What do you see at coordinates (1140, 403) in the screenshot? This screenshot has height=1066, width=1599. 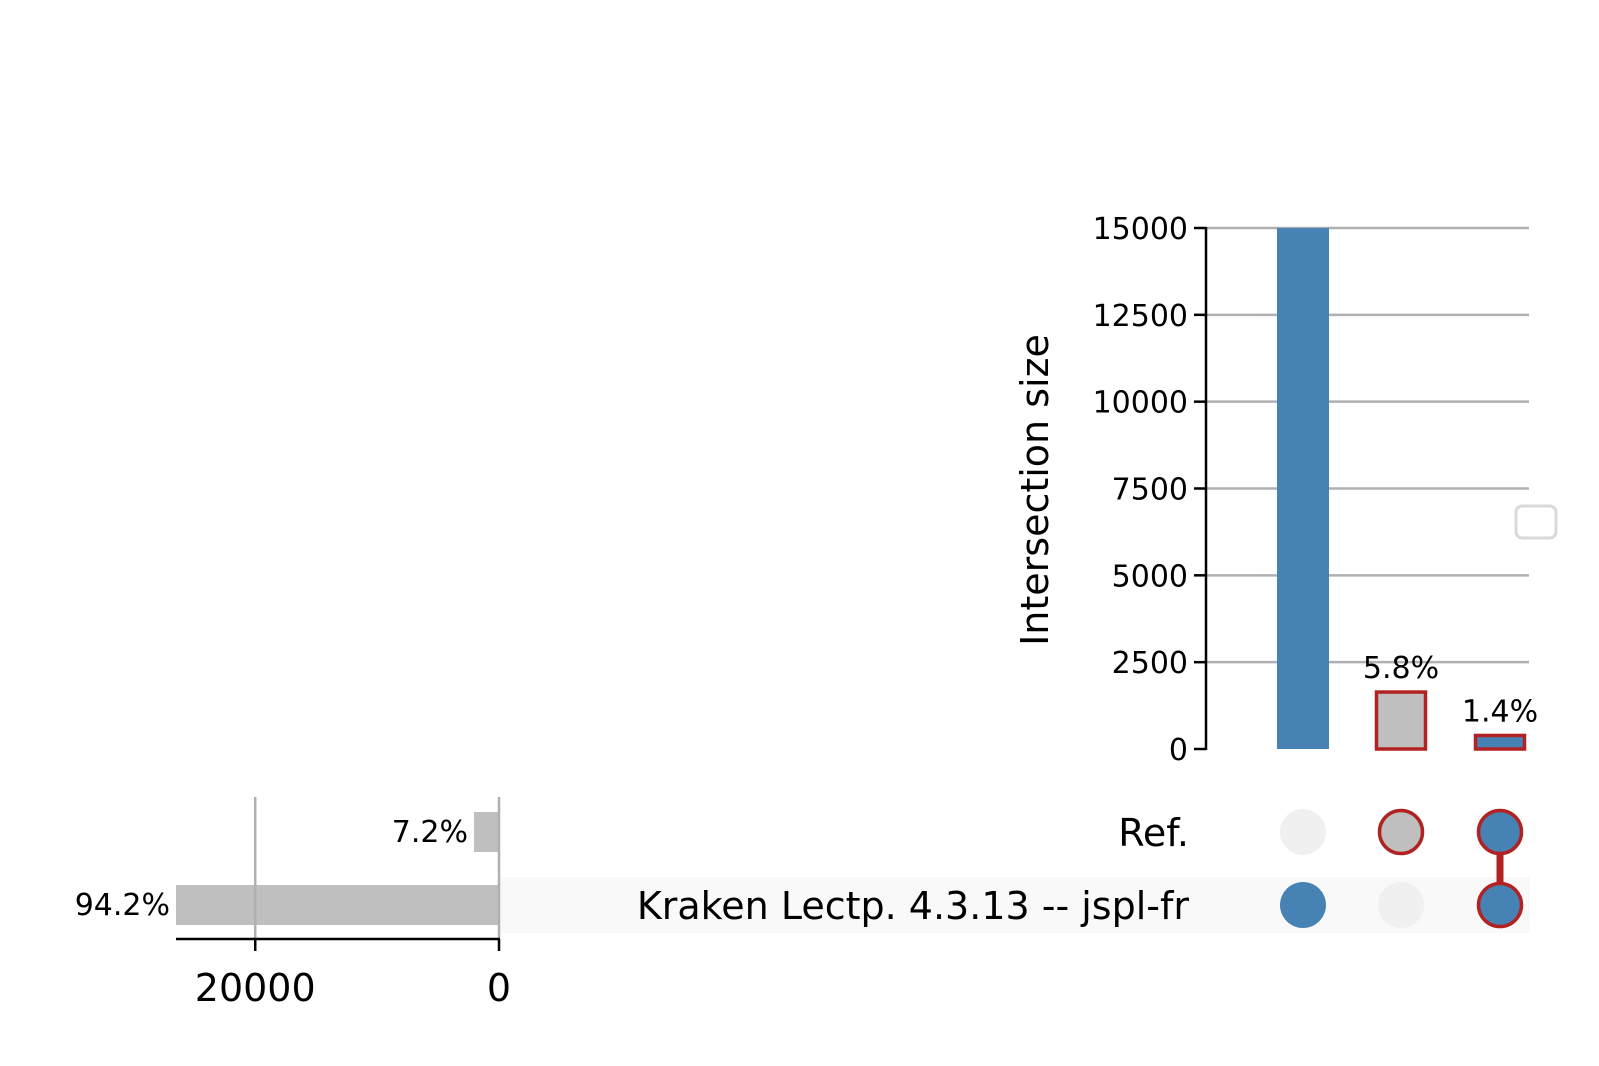 I see `y-tick-label: 10000` at bounding box center [1140, 403].